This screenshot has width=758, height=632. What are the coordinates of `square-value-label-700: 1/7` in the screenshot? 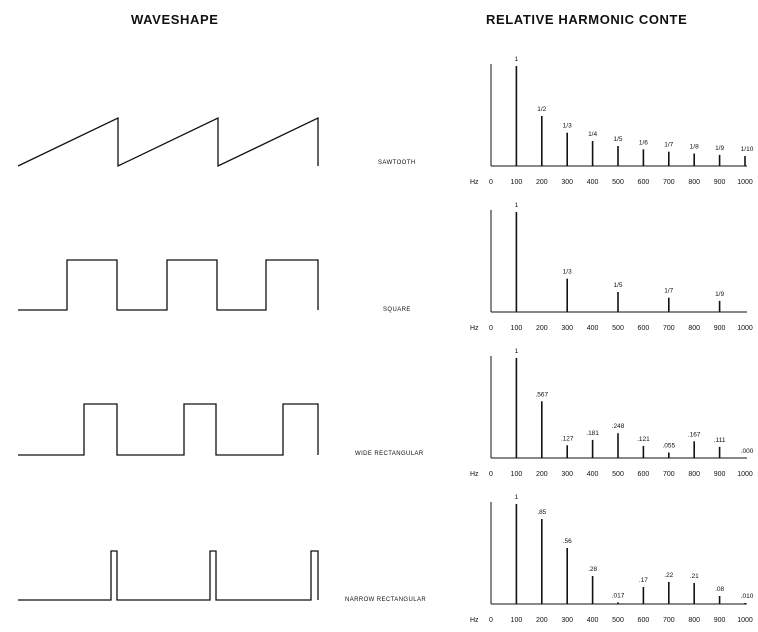 It's located at (668, 291).